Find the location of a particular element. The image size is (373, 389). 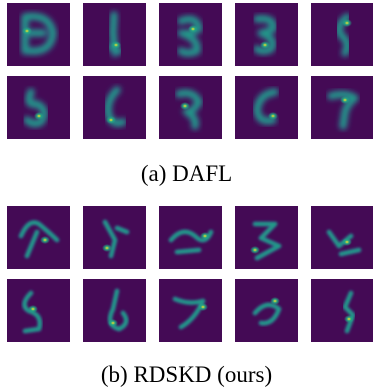

dafl-caption: (a) DAFL is located at coordinates (186, 173).